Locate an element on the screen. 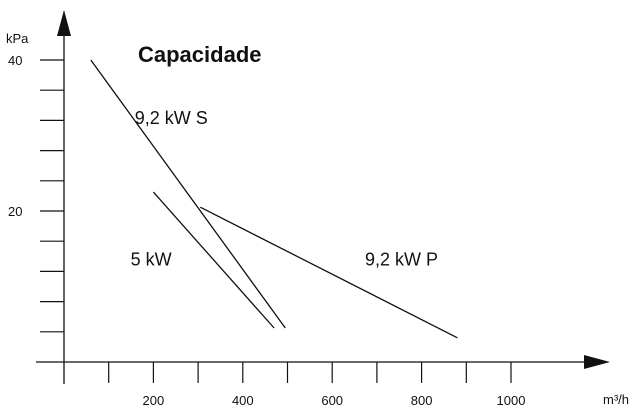 The height and width of the screenshot is (408, 638). x-tick-label: 600 is located at coordinates (332, 400).